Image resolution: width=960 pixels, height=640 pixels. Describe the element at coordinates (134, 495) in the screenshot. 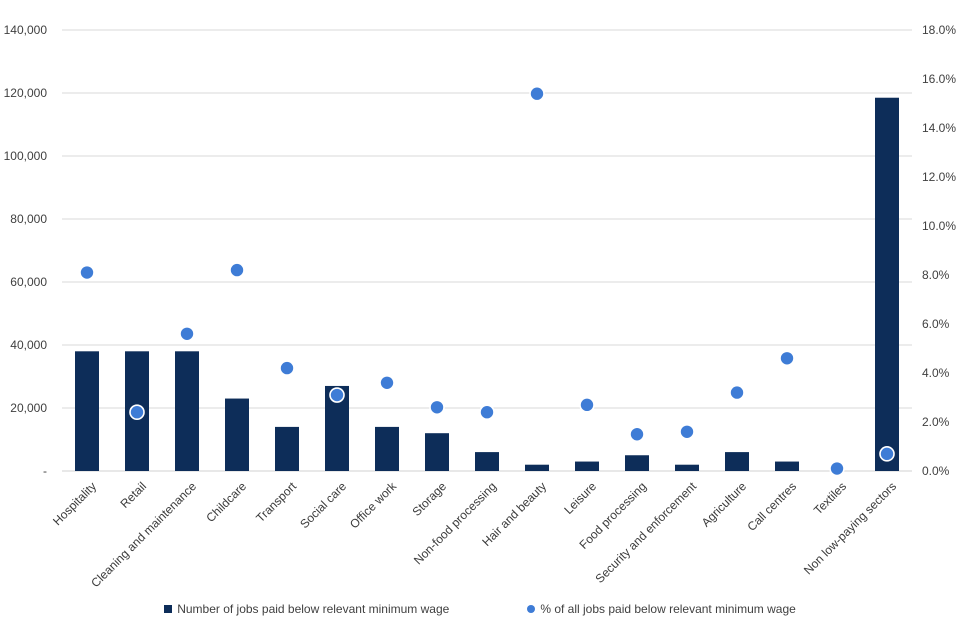

I see `category-label: Retail` at that location.